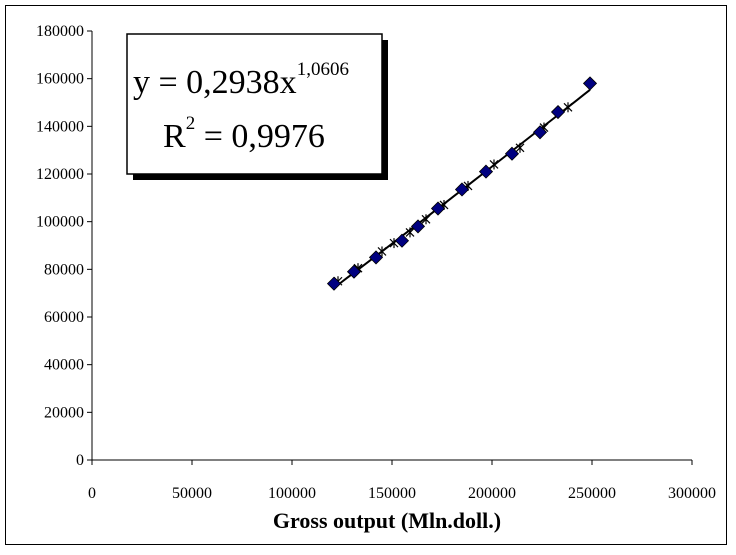  I want to click on equation-text: y = 0,2938x1,0606, so click(241, 80).